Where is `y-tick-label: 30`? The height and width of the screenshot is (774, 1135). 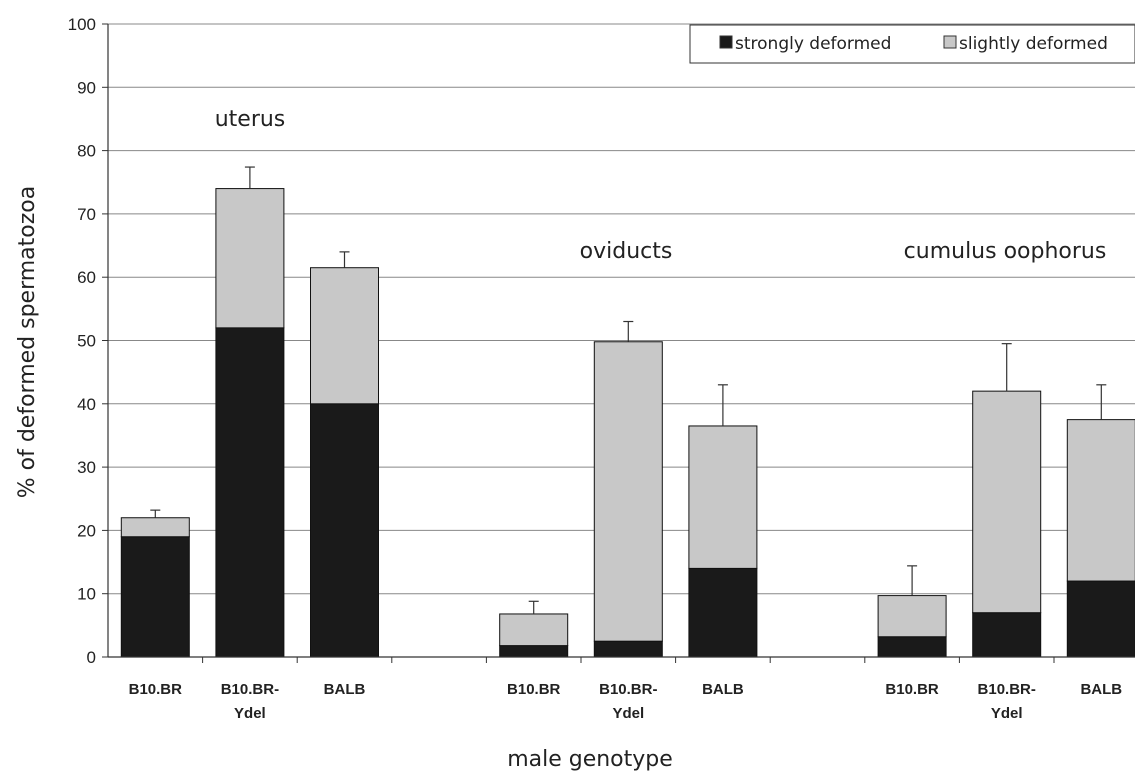 y-tick-label: 30 is located at coordinates (86, 467).